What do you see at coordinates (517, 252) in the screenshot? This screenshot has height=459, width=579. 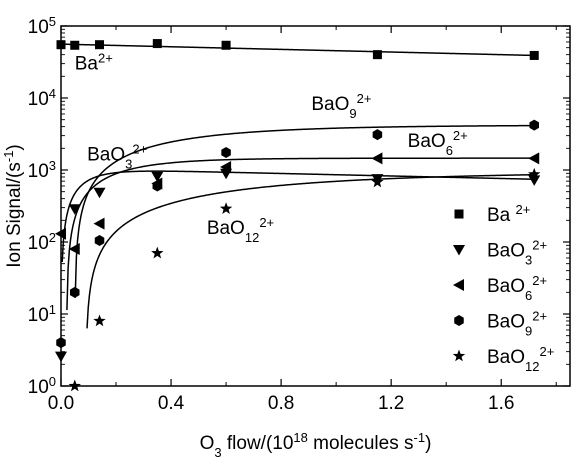 I see `legend-label: BaO32+` at bounding box center [517, 252].